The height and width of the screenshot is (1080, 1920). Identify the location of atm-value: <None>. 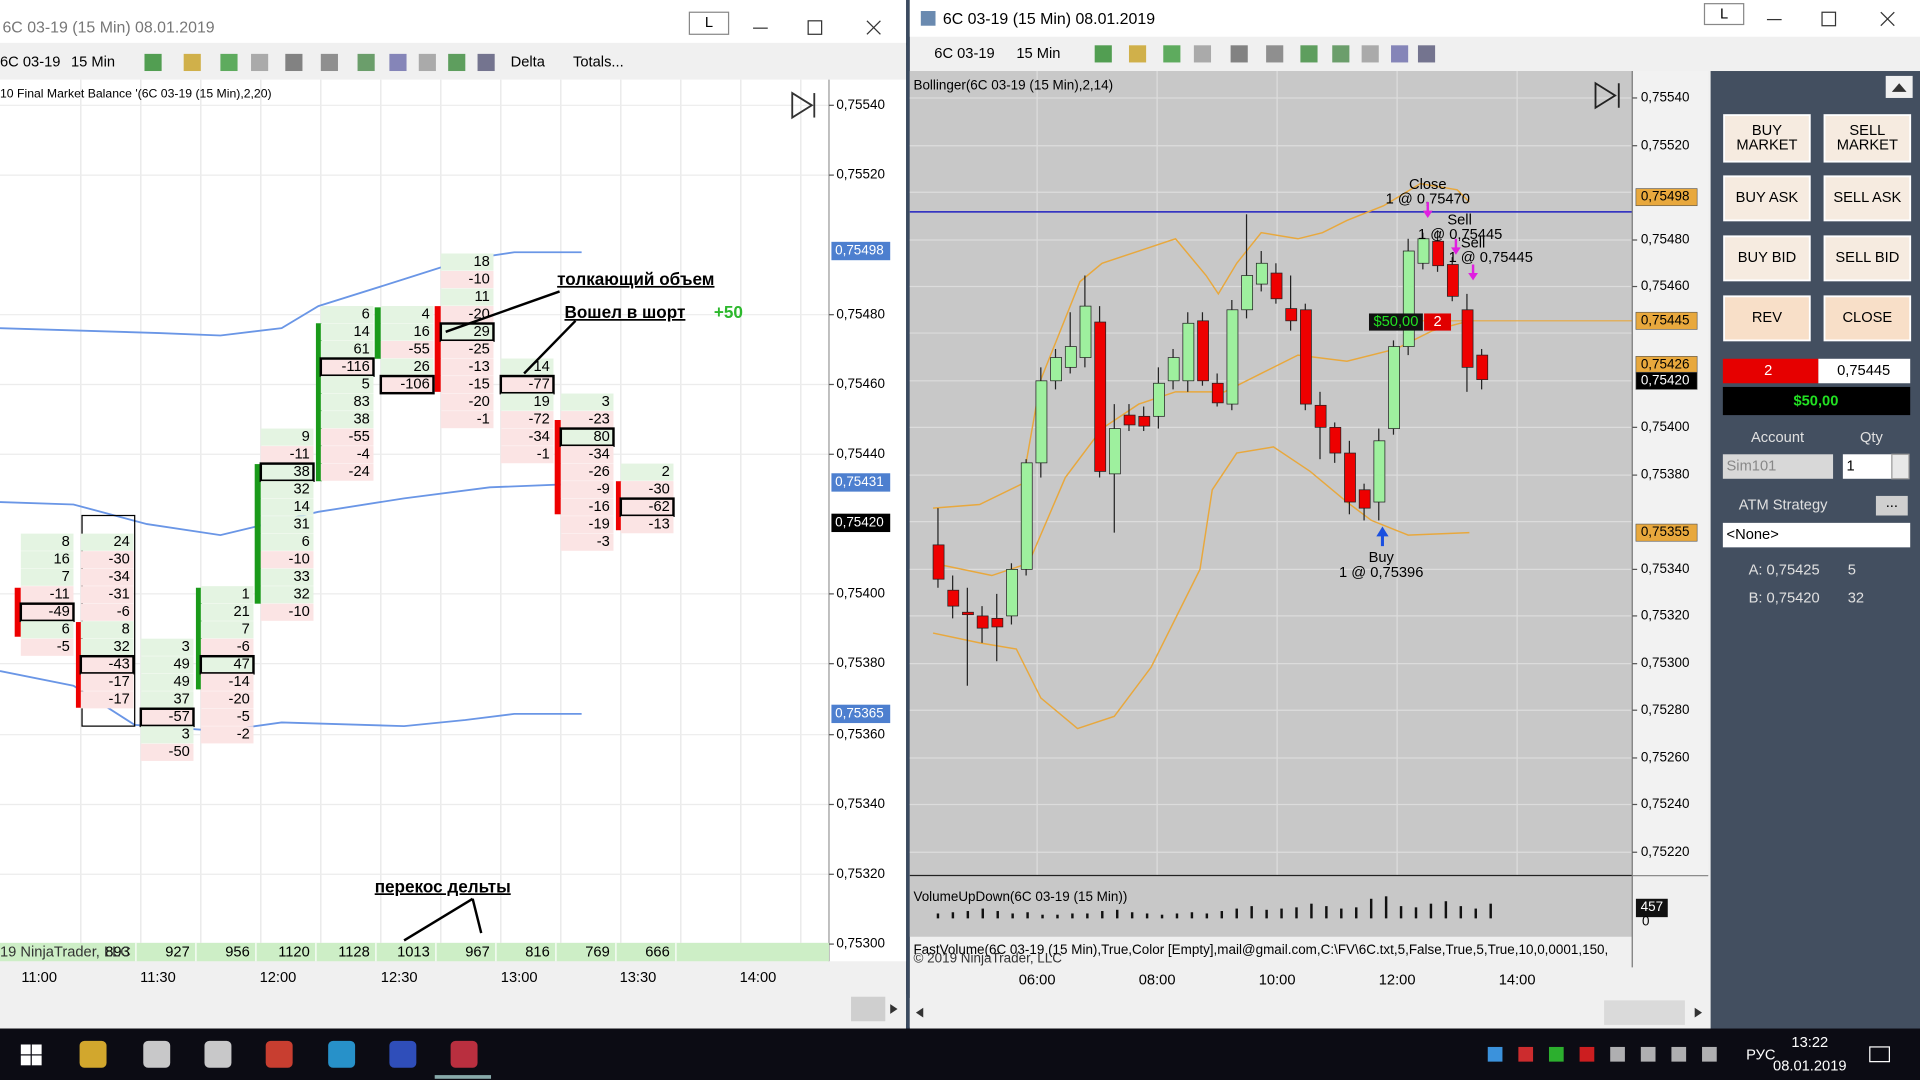
(1753, 535).